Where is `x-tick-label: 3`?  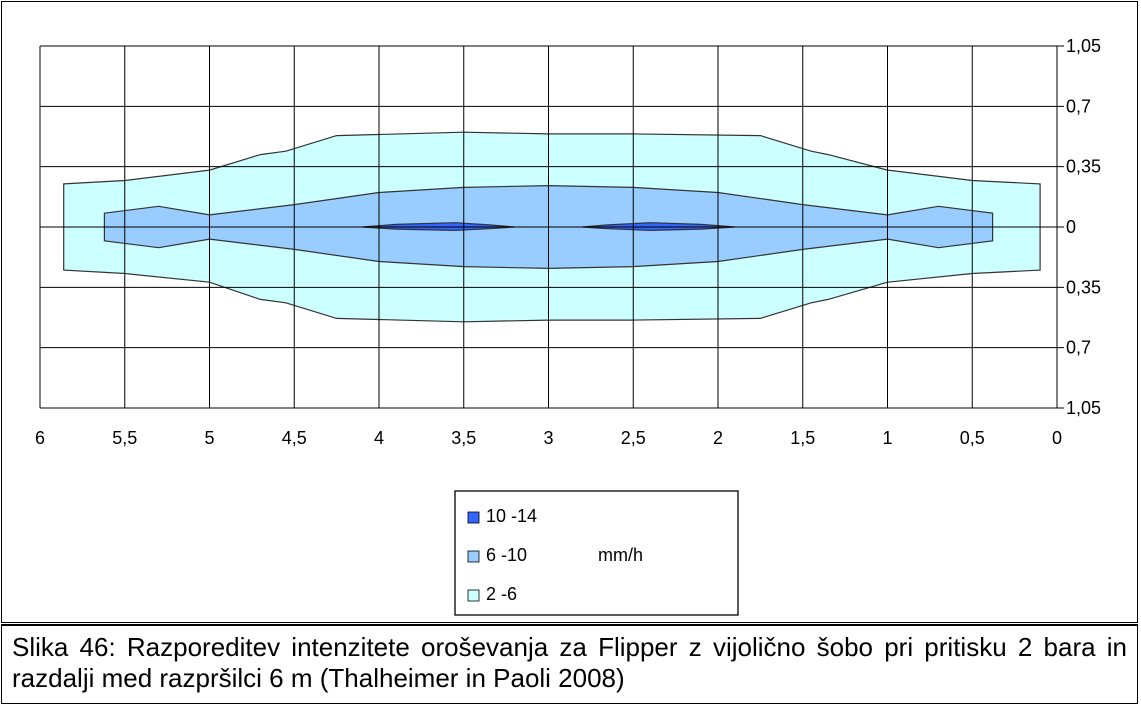 x-tick-label: 3 is located at coordinates (548, 438).